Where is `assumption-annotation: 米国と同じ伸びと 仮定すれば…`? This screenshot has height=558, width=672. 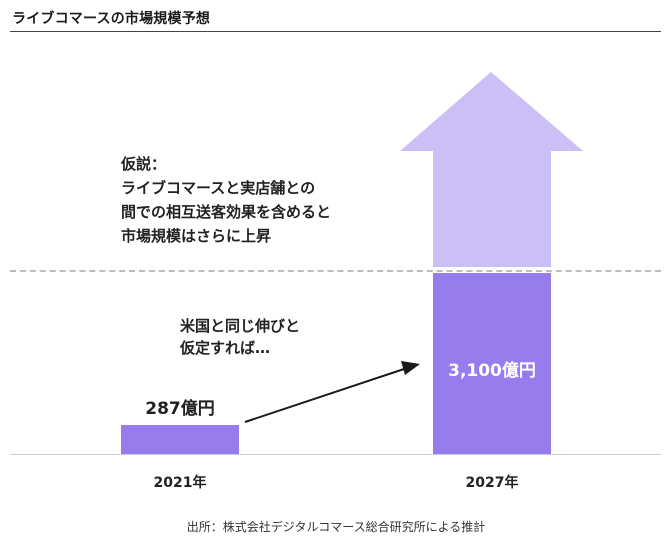 assumption-annotation: 米国と同じ伸びと 仮定すれば… is located at coordinates (240, 337).